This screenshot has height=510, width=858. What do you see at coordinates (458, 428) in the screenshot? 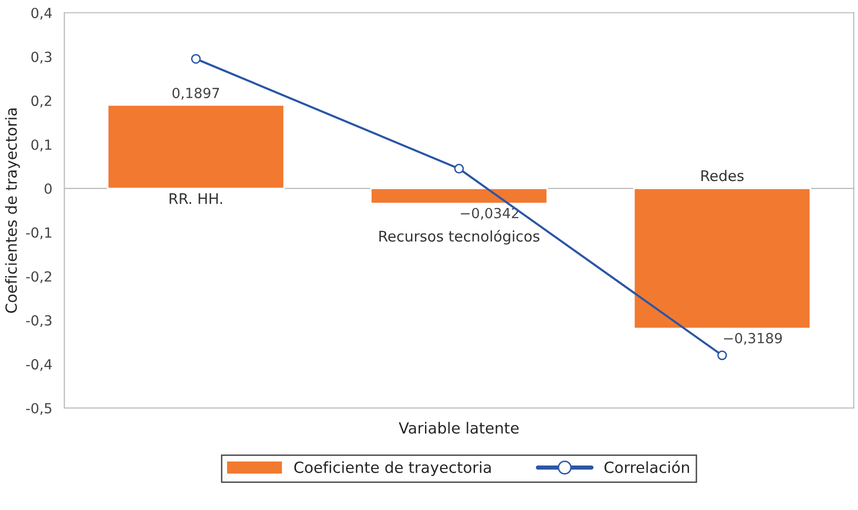
I see `x-axis-title: Variable latente` at bounding box center [458, 428].